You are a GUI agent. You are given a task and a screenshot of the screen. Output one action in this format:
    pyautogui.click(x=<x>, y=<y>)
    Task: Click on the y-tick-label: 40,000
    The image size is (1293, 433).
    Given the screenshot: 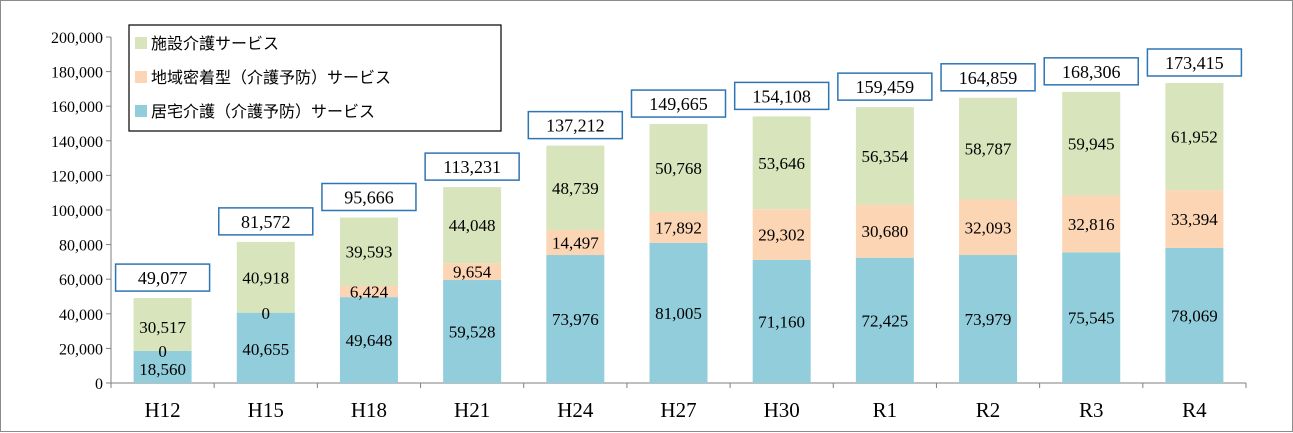 What is the action you would take?
    pyautogui.click(x=81, y=315)
    